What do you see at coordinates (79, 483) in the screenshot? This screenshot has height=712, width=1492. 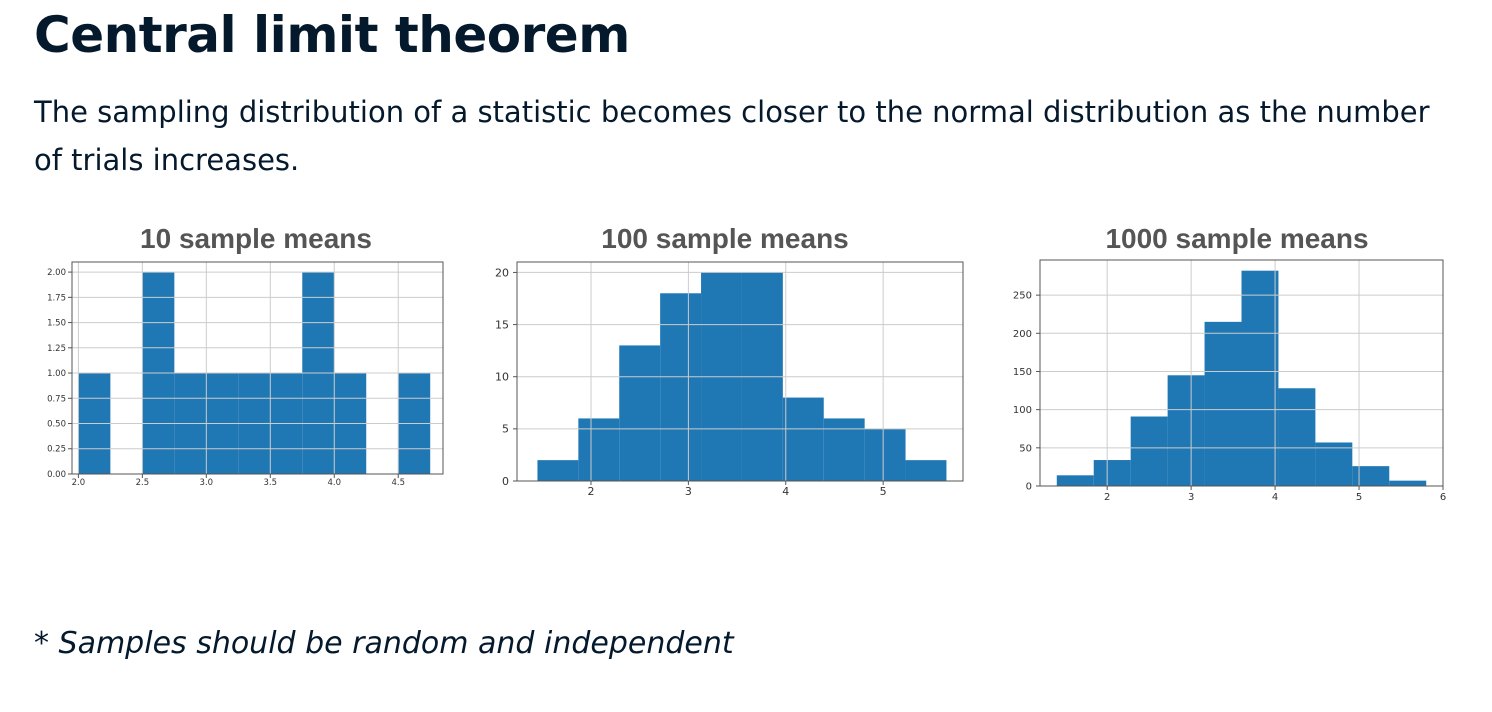 I see `x-tick-label: 2.0` at bounding box center [79, 483].